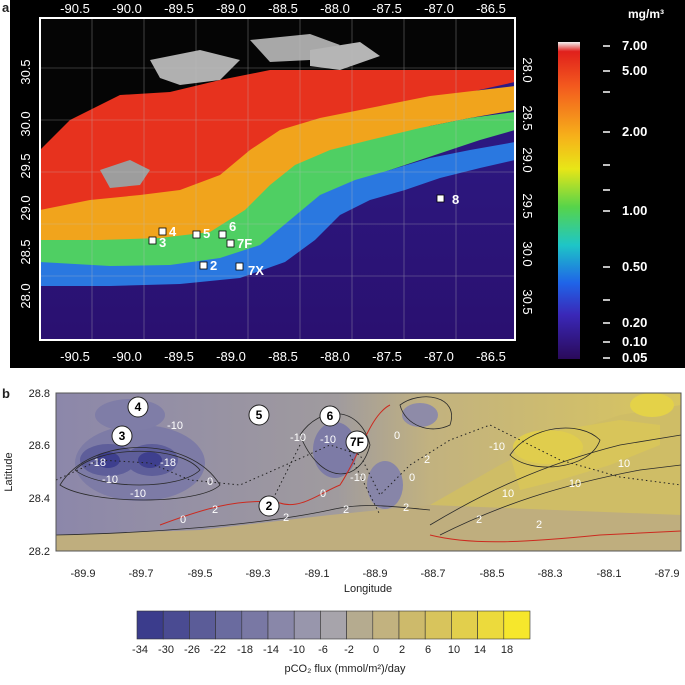 Image resolution: width=685 pixels, height=685 pixels. I want to click on station-label-3: 3, so click(162, 242).